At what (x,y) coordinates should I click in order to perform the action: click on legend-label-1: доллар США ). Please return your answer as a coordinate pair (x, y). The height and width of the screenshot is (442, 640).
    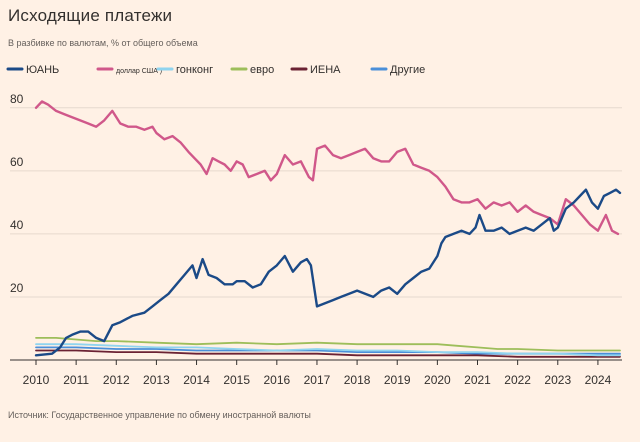
    Looking at the image, I should click on (139, 71).